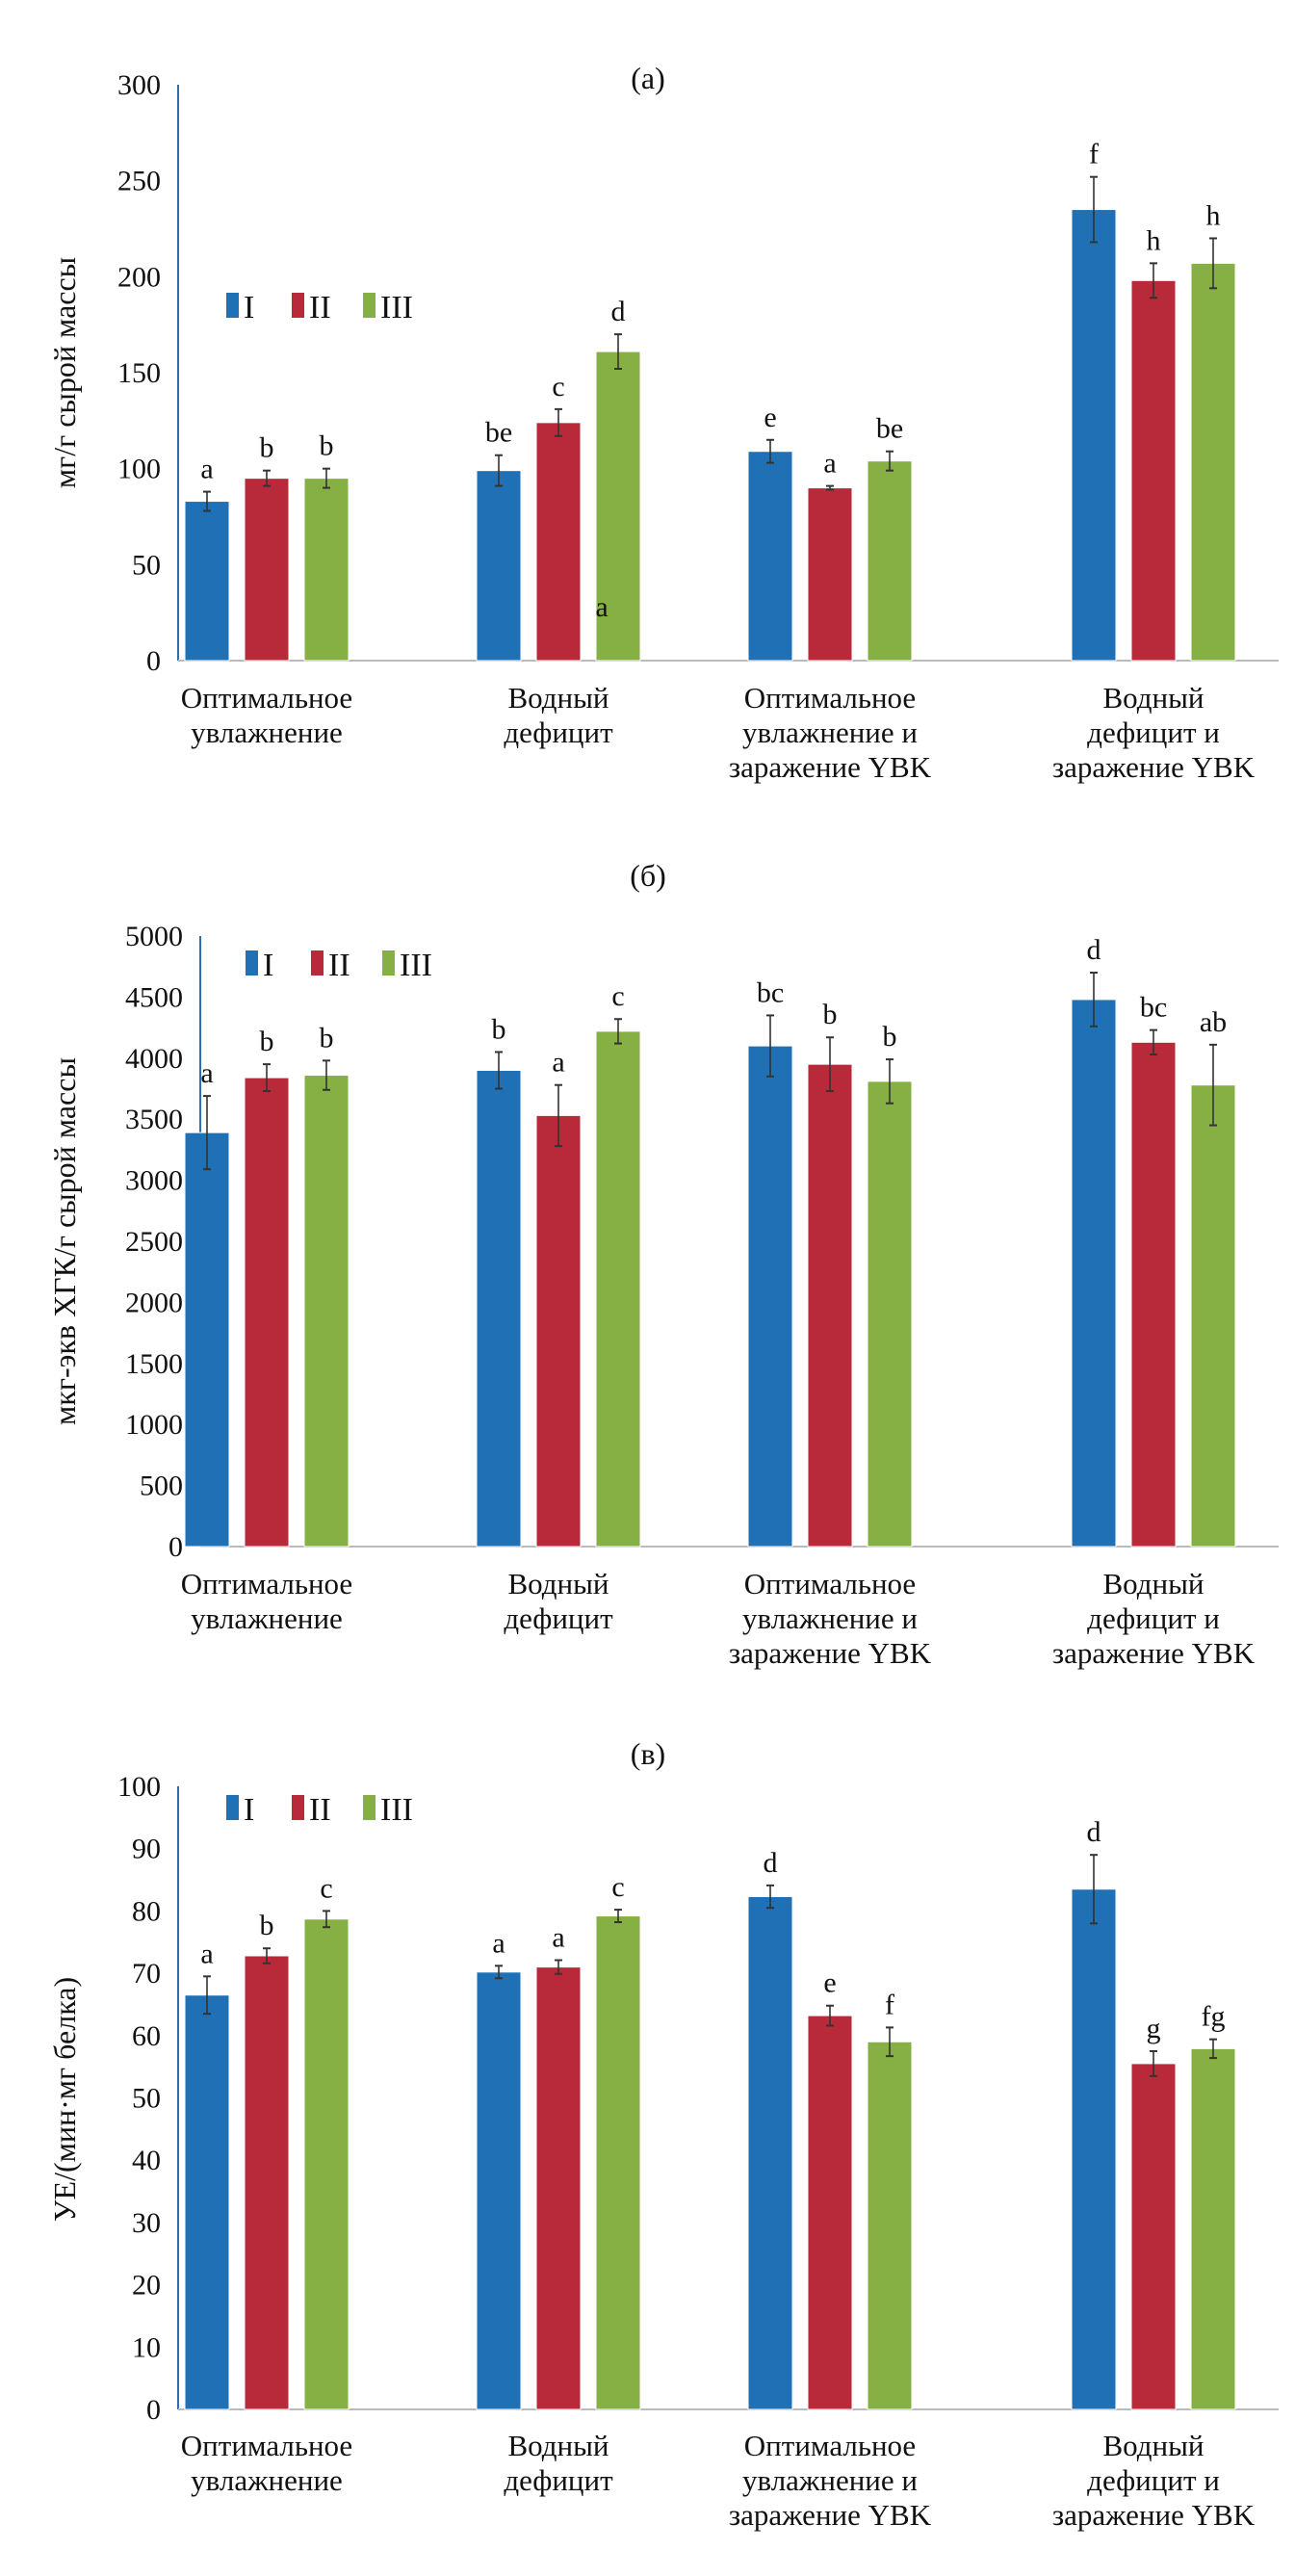 Image resolution: width=1295 pixels, height=2576 pixels. Describe the element at coordinates (146, 2347) in the screenshot. I see `y-tick-label: 10` at that location.